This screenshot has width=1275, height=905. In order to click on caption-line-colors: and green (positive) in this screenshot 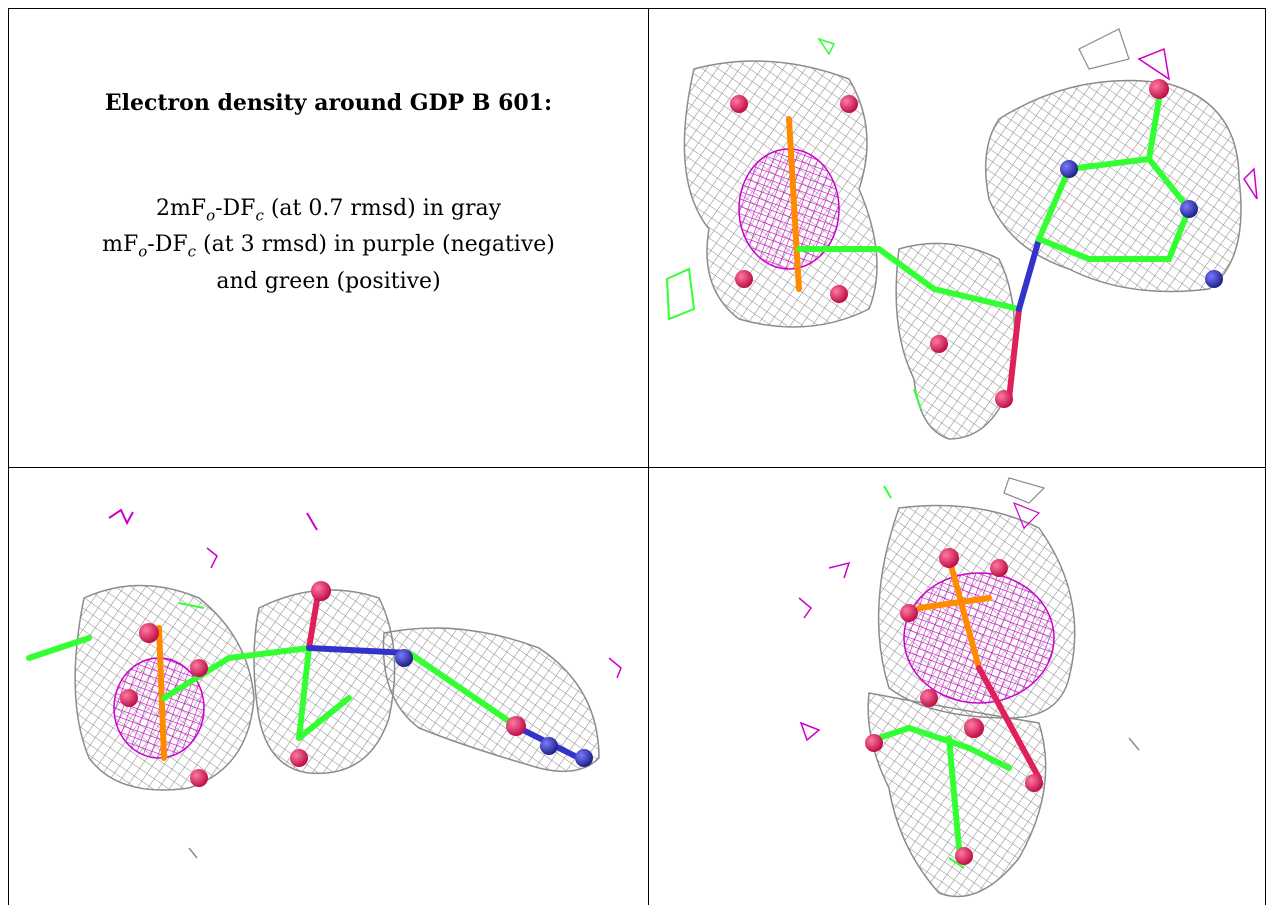, I will do `click(328, 281)`.